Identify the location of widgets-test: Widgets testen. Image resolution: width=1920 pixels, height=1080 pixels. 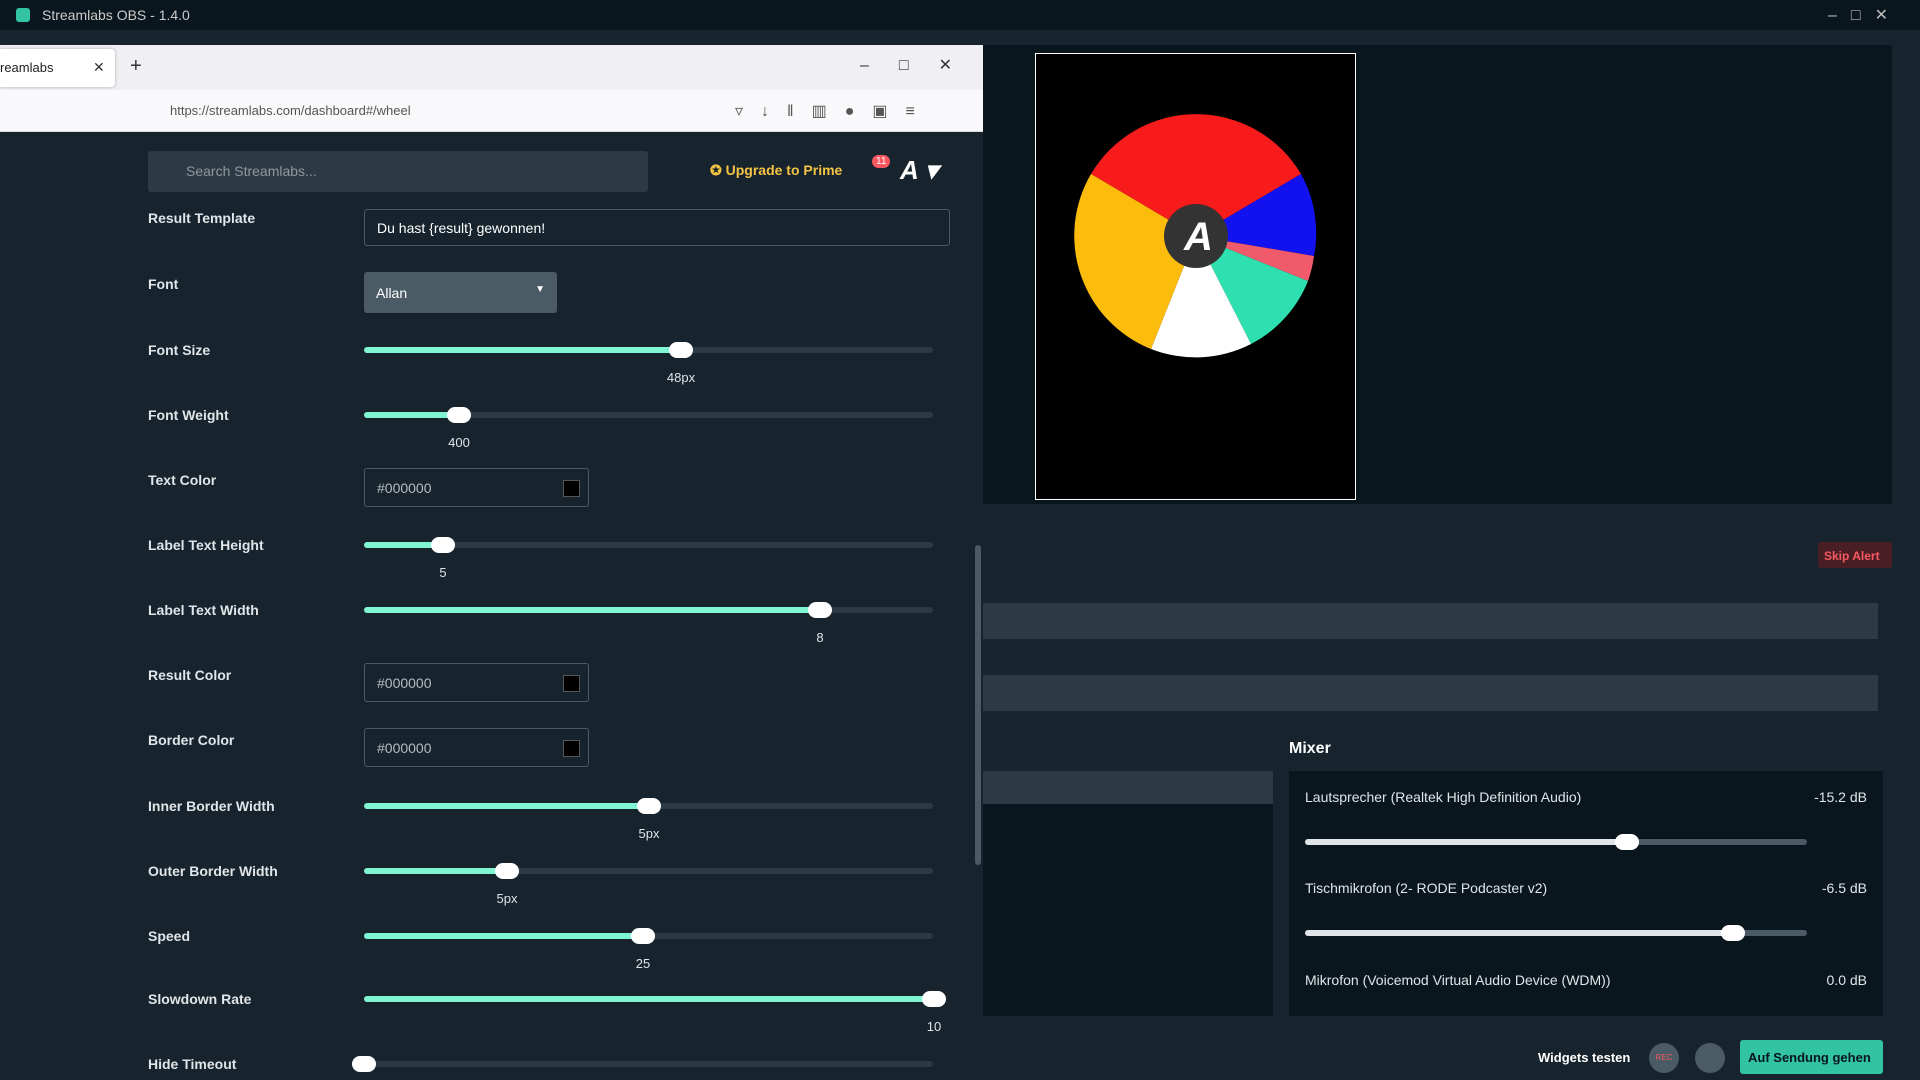
(1584, 1057).